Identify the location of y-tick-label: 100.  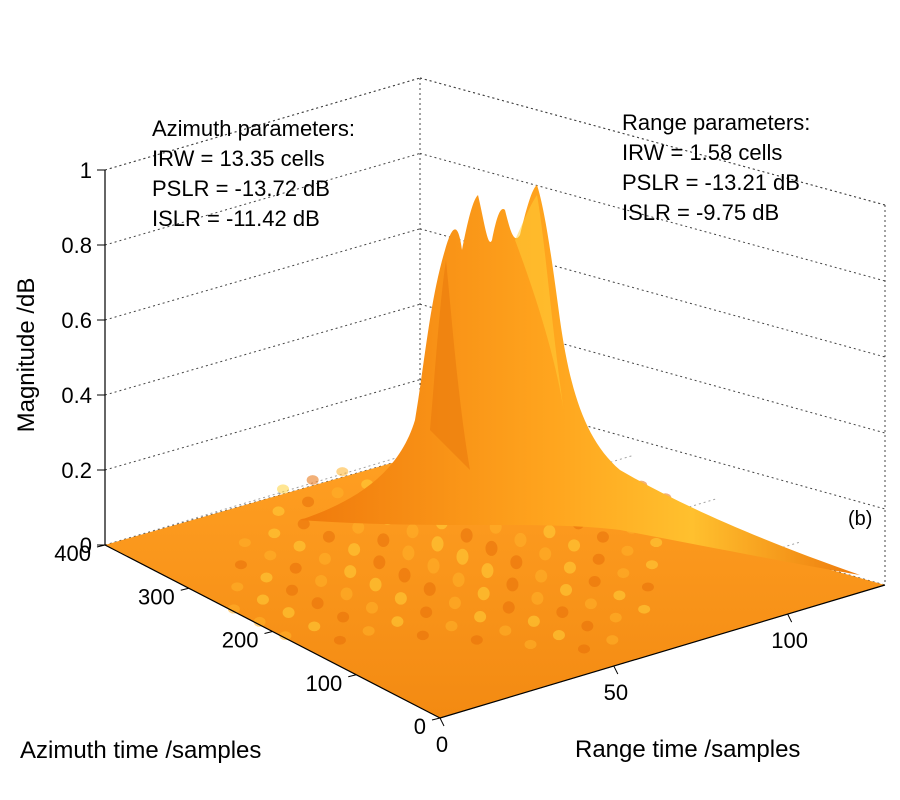
(324, 683).